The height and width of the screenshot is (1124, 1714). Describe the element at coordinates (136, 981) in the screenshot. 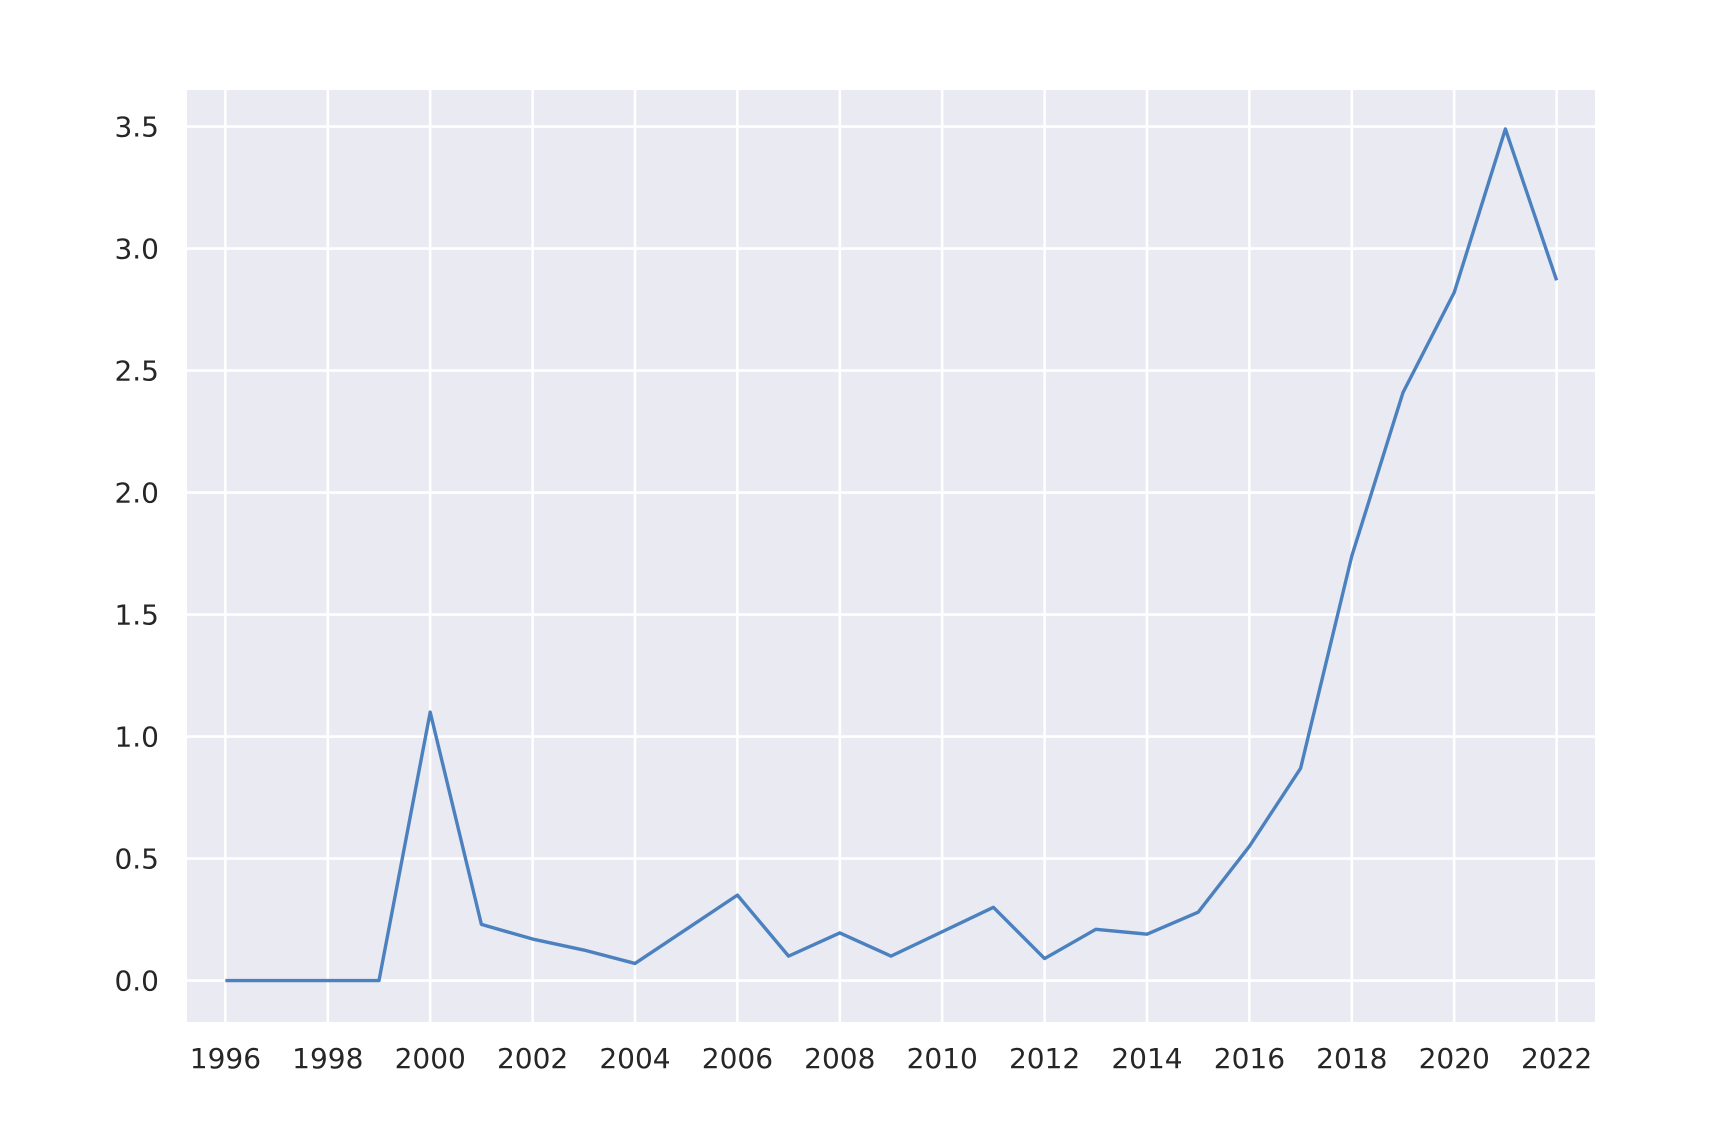

I see `y-tick-label: 0.0` at that location.